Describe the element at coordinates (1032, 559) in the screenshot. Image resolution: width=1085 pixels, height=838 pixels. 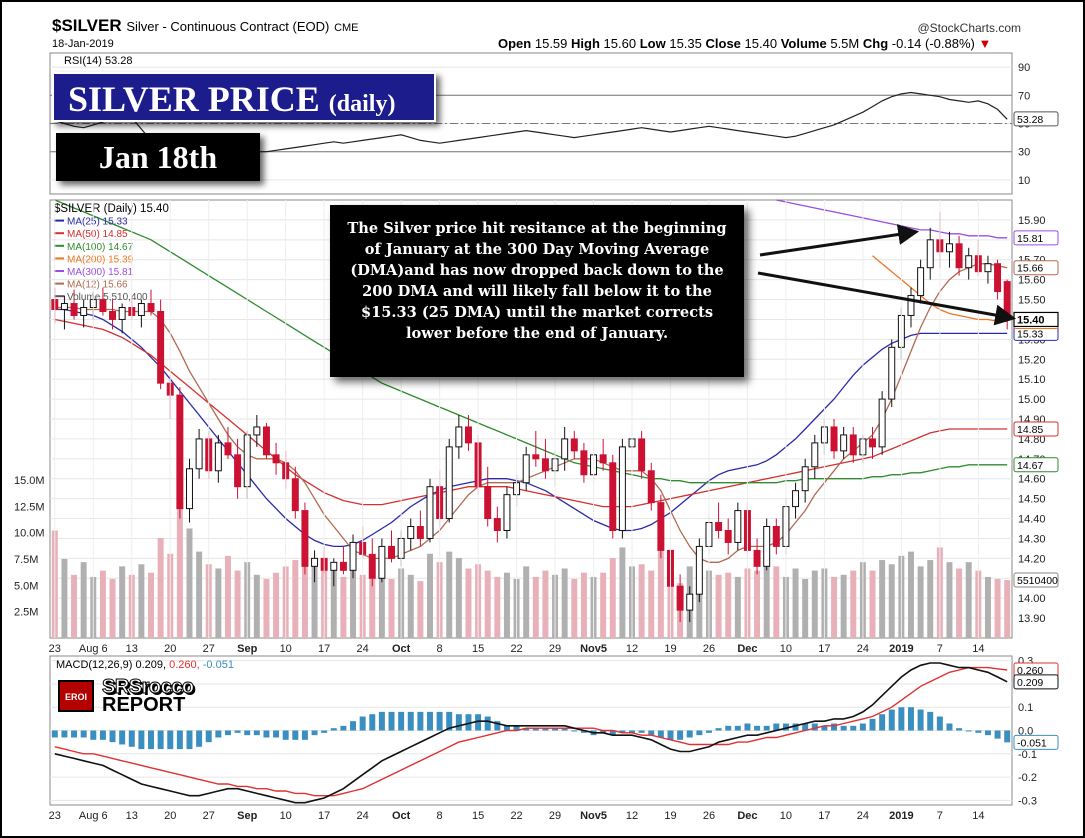
I see `price-y-tick: 14.20` at that location.